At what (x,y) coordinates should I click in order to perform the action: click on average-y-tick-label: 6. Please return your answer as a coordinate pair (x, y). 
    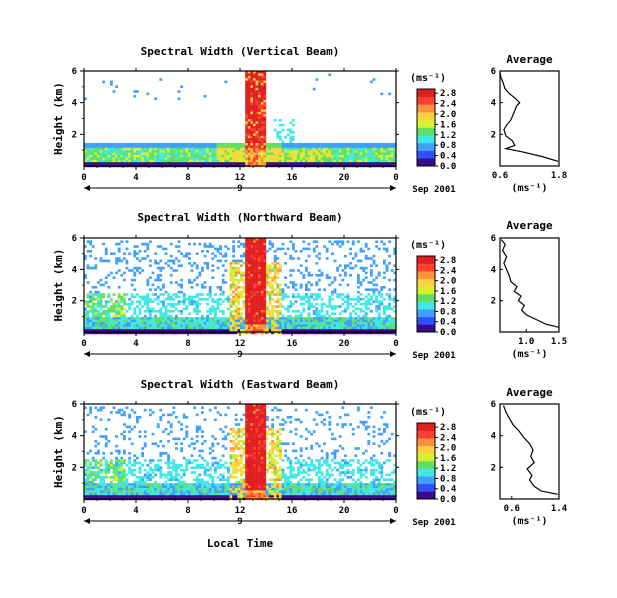
    Looking at the image, I should click on (493, 72).